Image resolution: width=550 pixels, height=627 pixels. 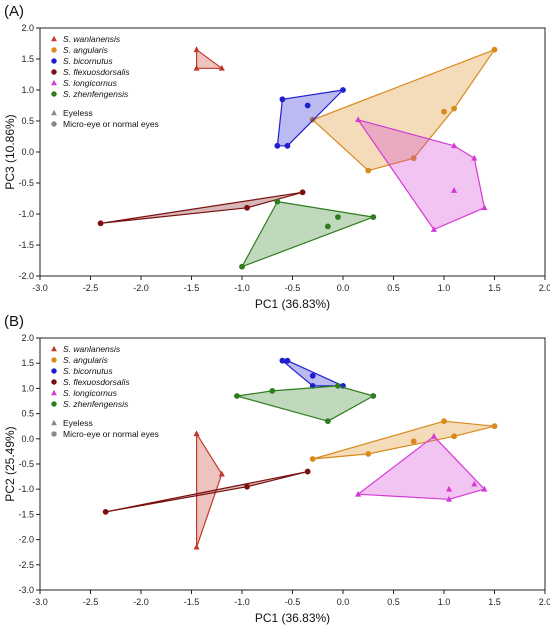 I want to click on panel-label: (B), so click(x=14, y=321).